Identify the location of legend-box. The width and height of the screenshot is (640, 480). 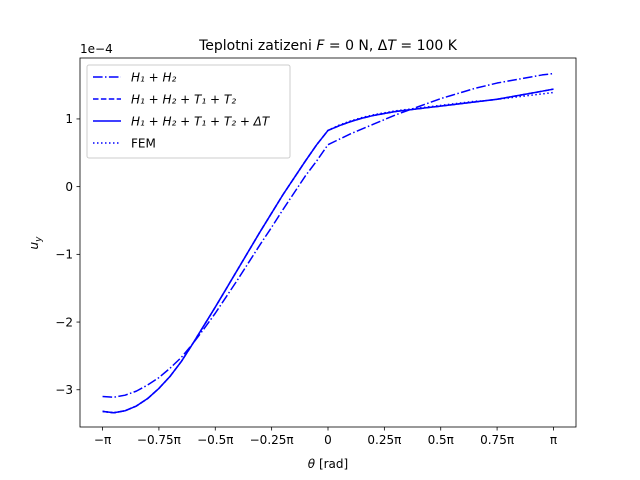
(188, 111).